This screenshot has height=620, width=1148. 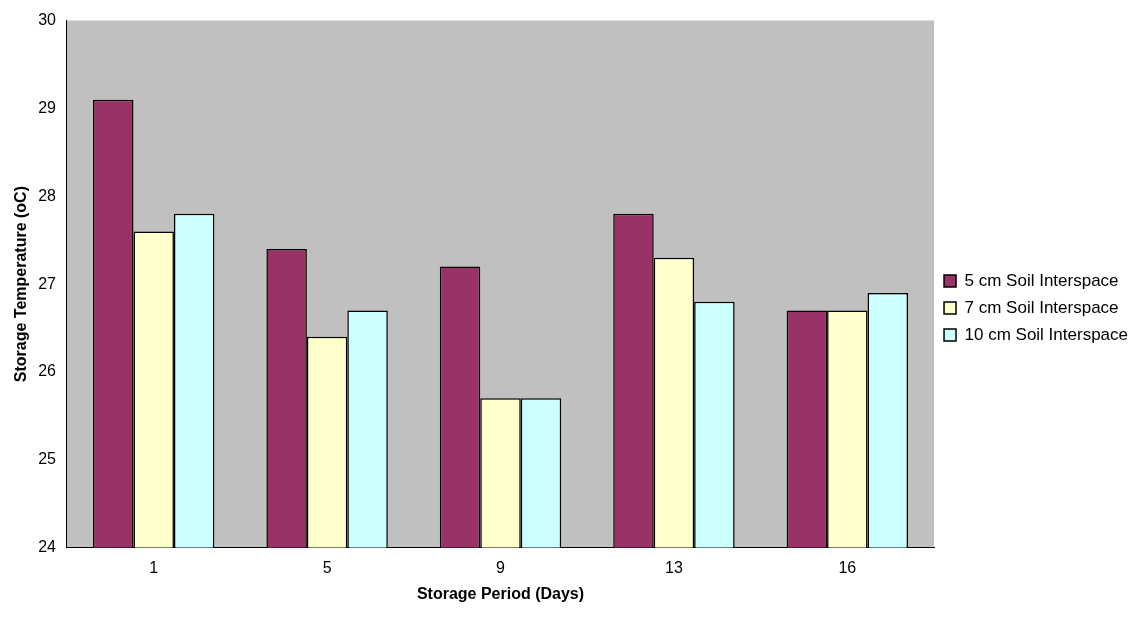 What do you see at coordinates (327, 567) in the screenshot?
I see `x-tick-label: 5` at bounding box center [327, 567].